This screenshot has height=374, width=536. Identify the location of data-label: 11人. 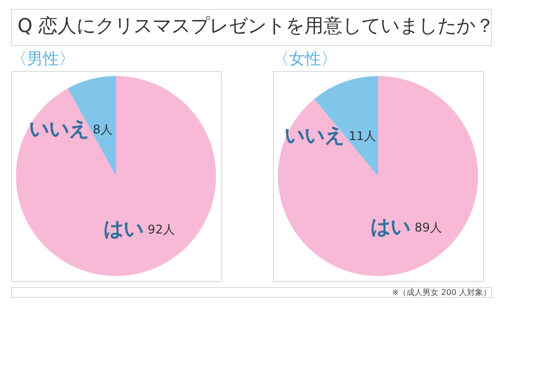
(362, 135).